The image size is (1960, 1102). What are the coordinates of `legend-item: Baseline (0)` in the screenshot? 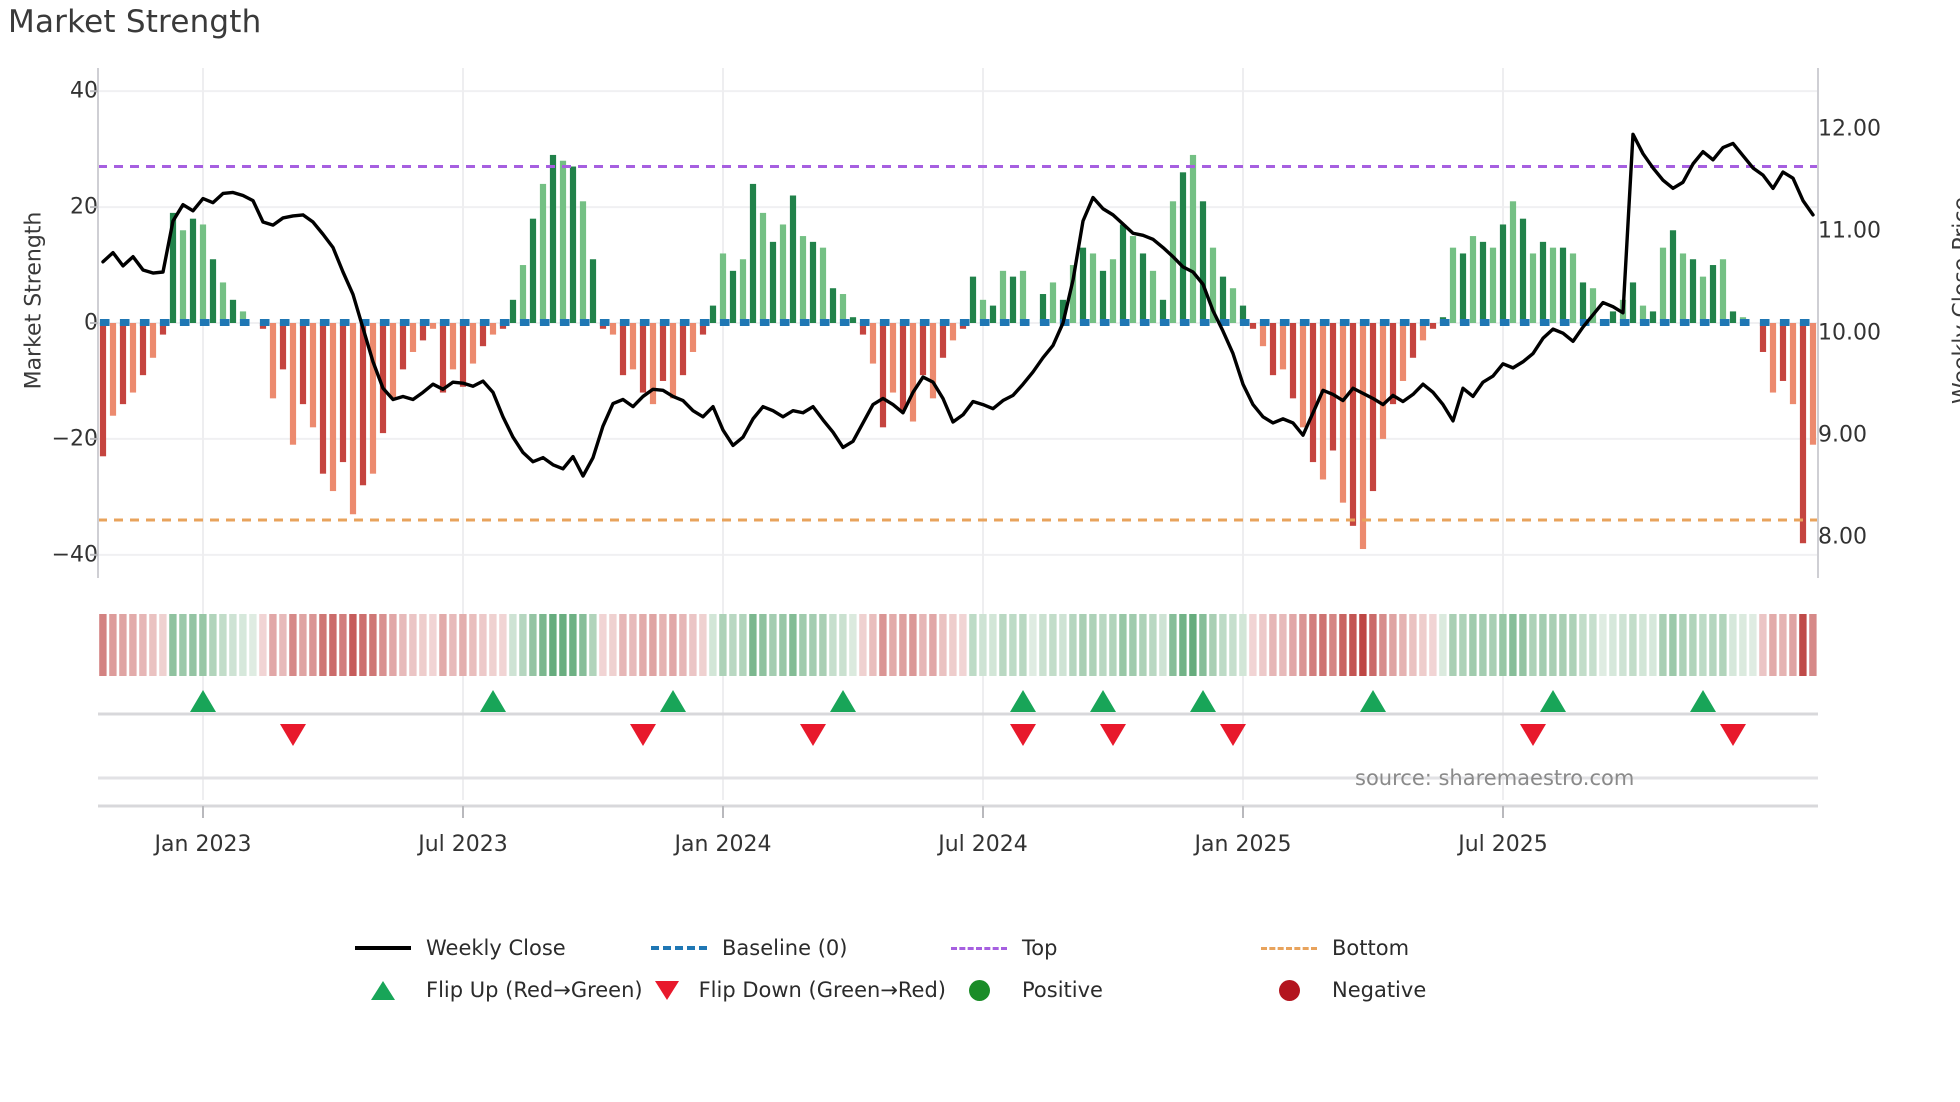 It's located at (796, 948).